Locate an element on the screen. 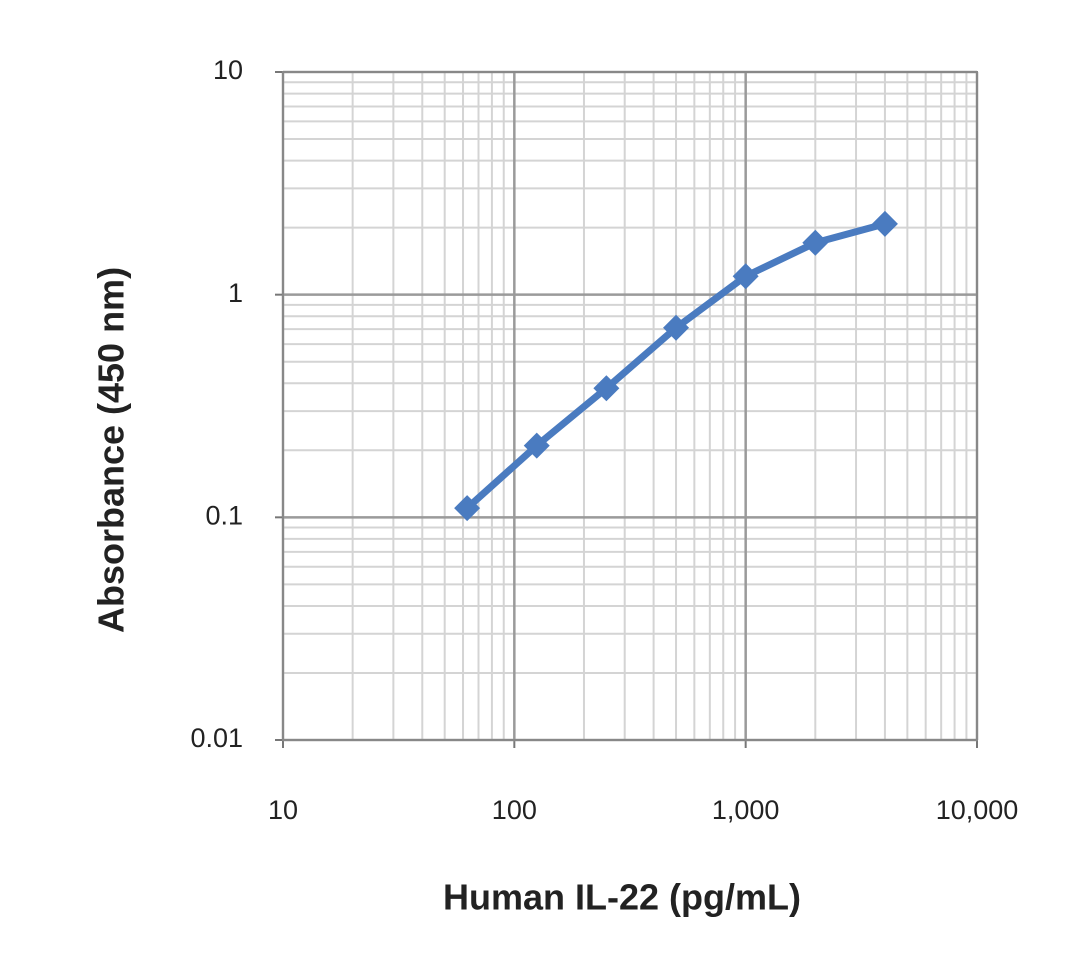 The image size is (1080, 977). x-tick-label: 10,000 is located at coordinates (977, 810).